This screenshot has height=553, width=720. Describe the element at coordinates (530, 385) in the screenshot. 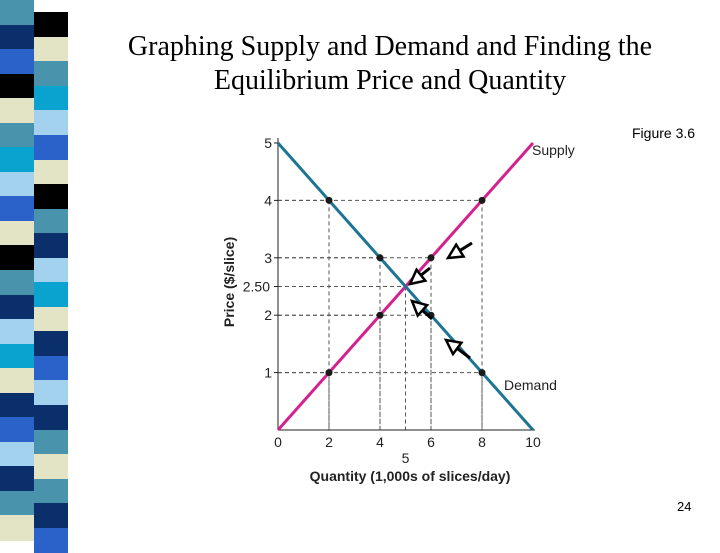

I see `demand-label: Demand` at that location.